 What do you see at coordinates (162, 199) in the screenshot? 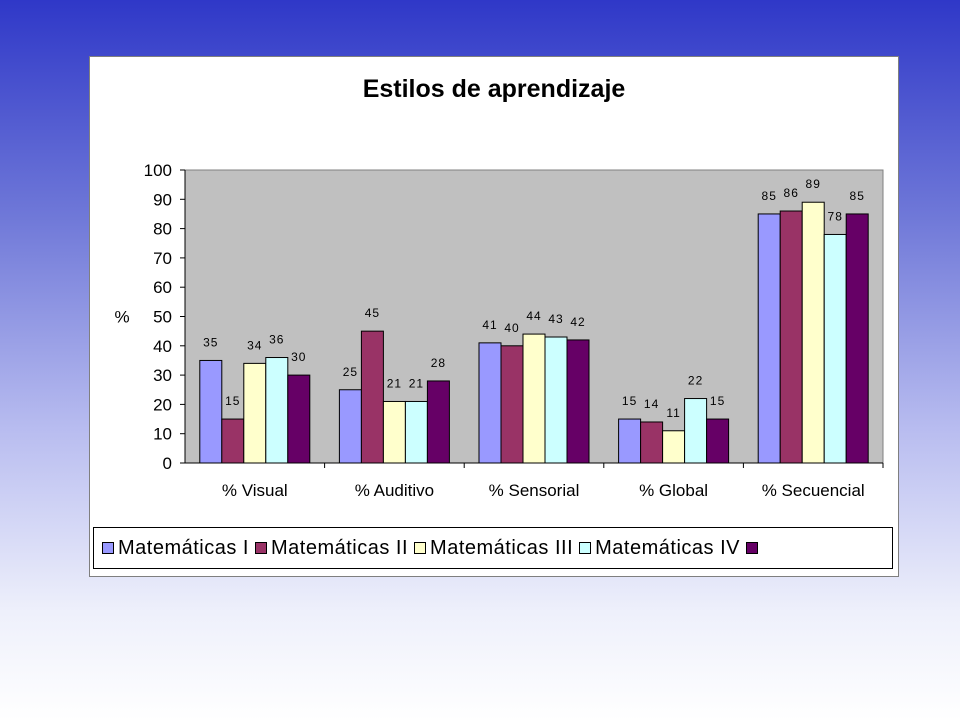
I see `y-tick-label: 90` at bounding box center [162, 199].